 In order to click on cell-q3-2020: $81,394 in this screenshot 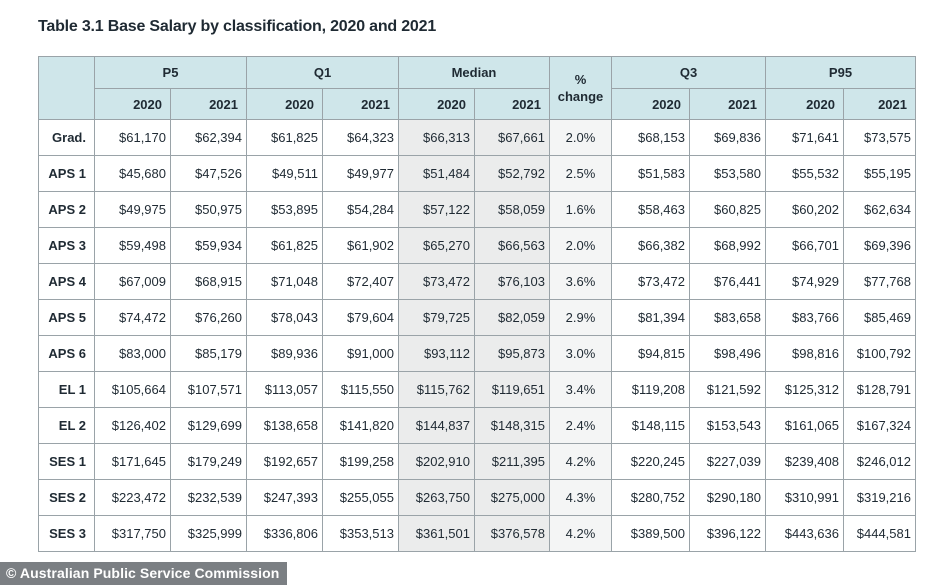, I will do `click(650, 317)`.